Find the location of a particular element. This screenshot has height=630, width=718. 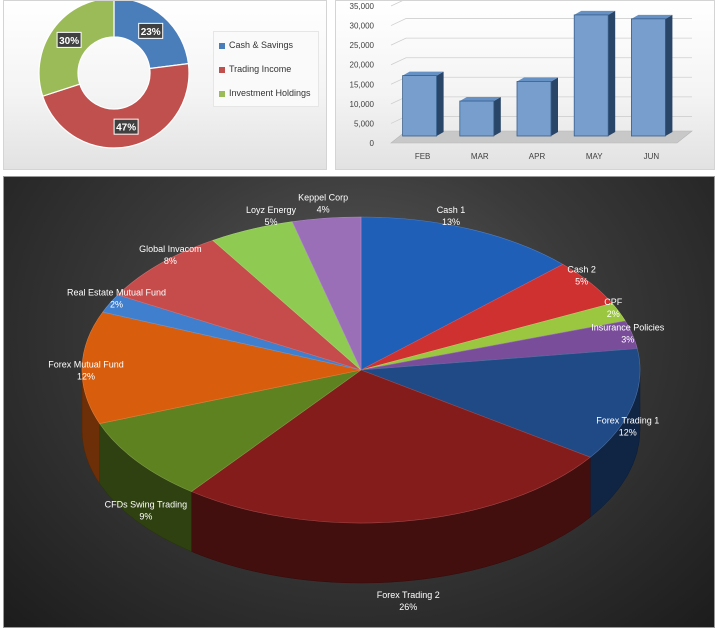

pie-slice-global-invacom is located at coordinates (239, 305).